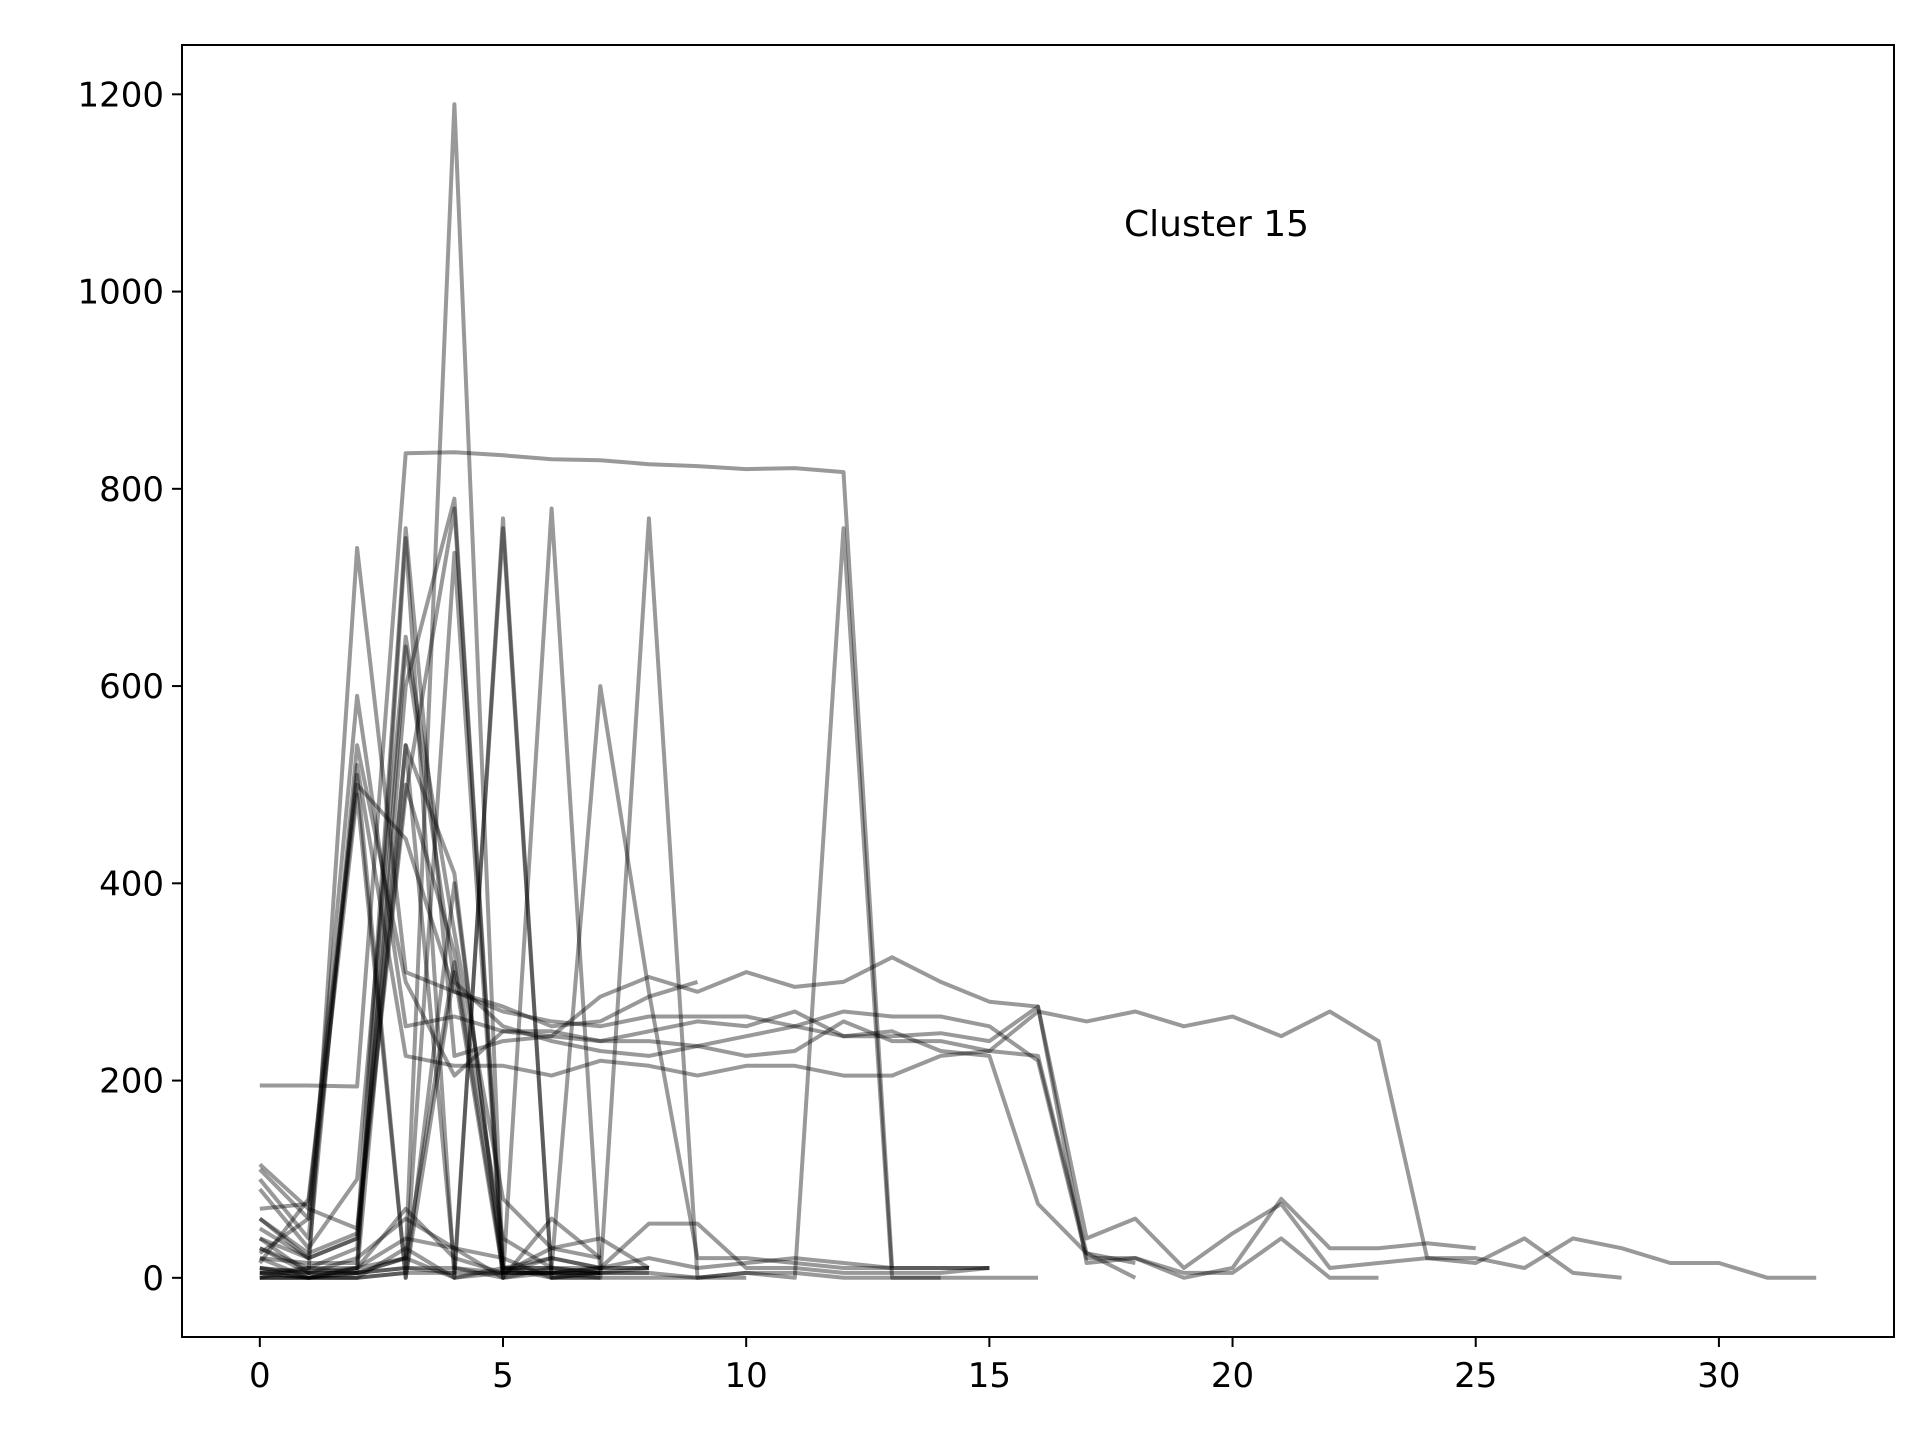 The height and width of the screenshot is (1440, 1920). I want to click on x-tick-label: 15, so click(989, 1376).